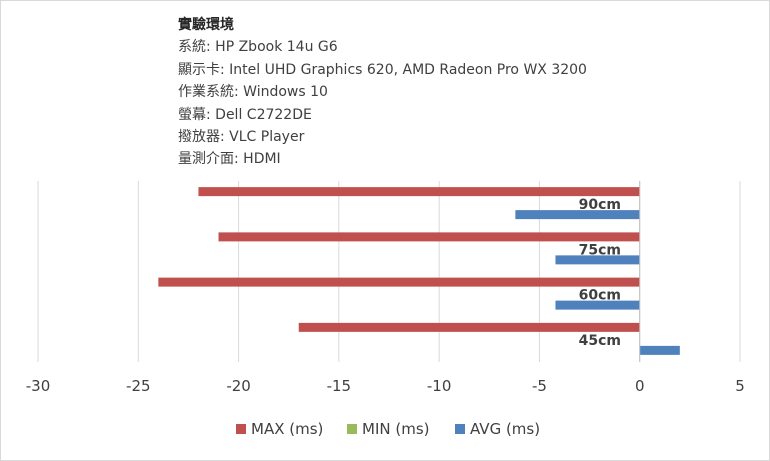 Image resolution: width=770 pixels, height=461 pixels. What do you see at coordinates (396, 429) in the screenshot?
I see `legend-label: MIN (ms)` at bounding box center [396, 429].